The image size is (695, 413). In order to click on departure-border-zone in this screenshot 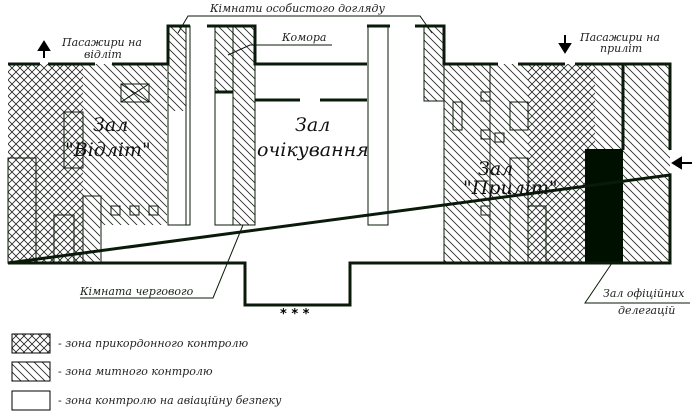, I will do `click(45, 163)`.